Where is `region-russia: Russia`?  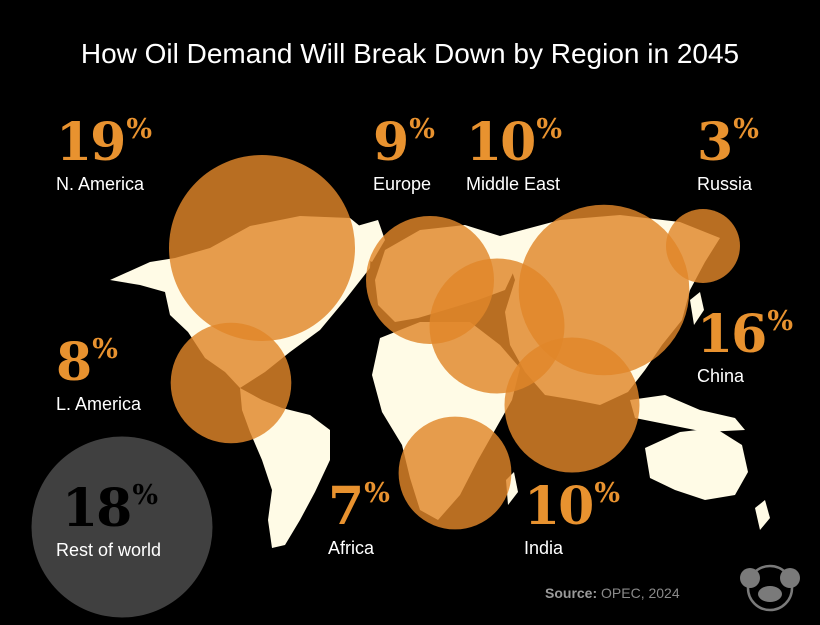 region-russia: Russia is located at coordinates (725, 184).